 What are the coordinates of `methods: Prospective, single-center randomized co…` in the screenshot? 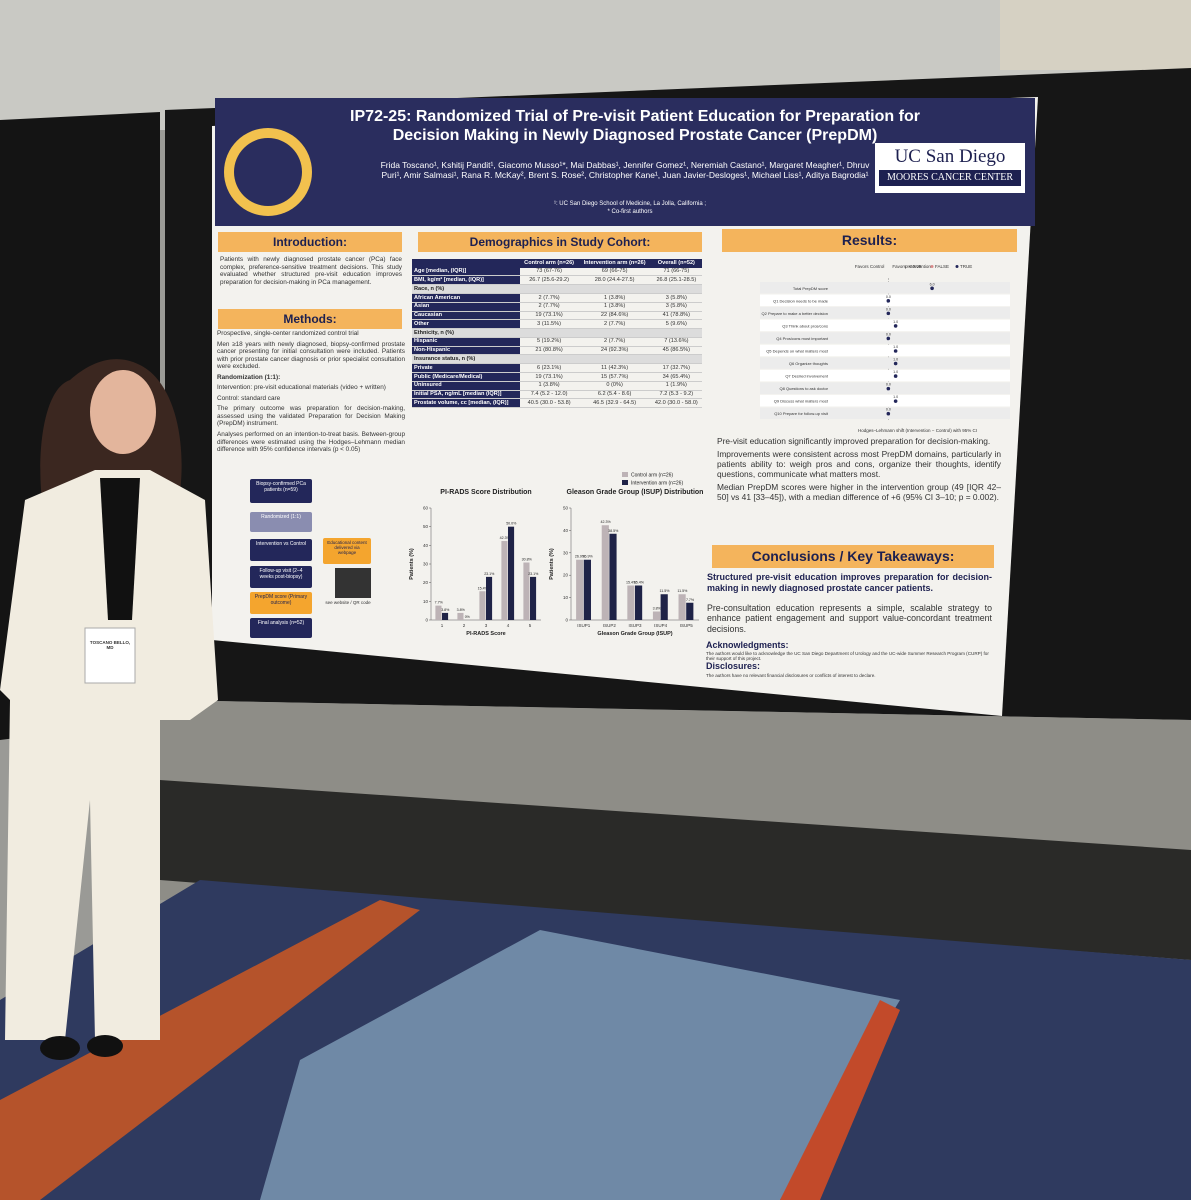 It's located at (311, 393).